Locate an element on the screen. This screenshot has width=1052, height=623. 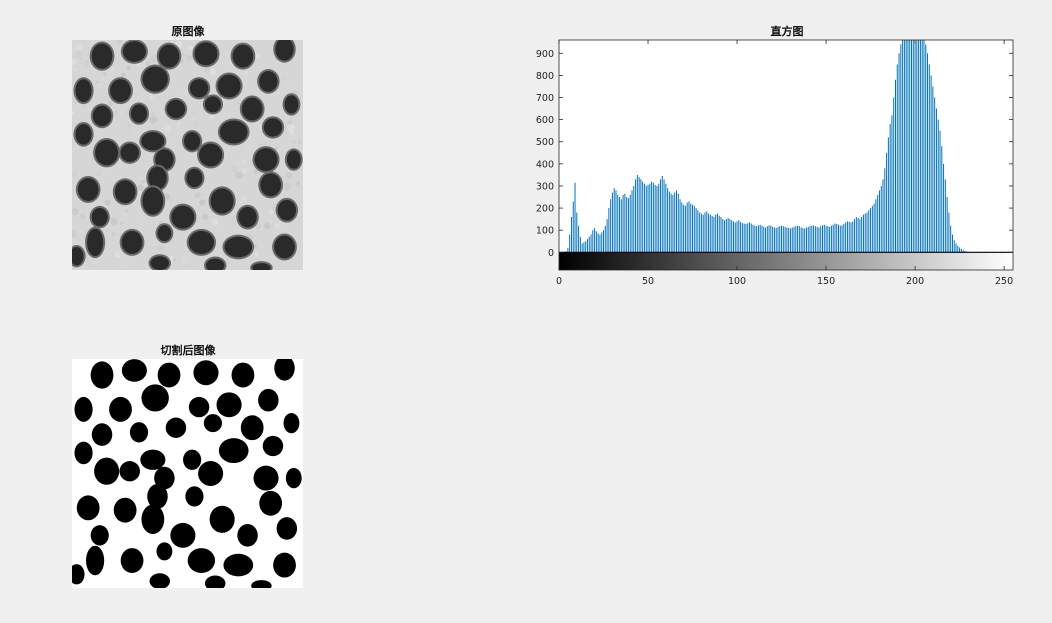
original-image-canvas is located at coordinates (187, 155).